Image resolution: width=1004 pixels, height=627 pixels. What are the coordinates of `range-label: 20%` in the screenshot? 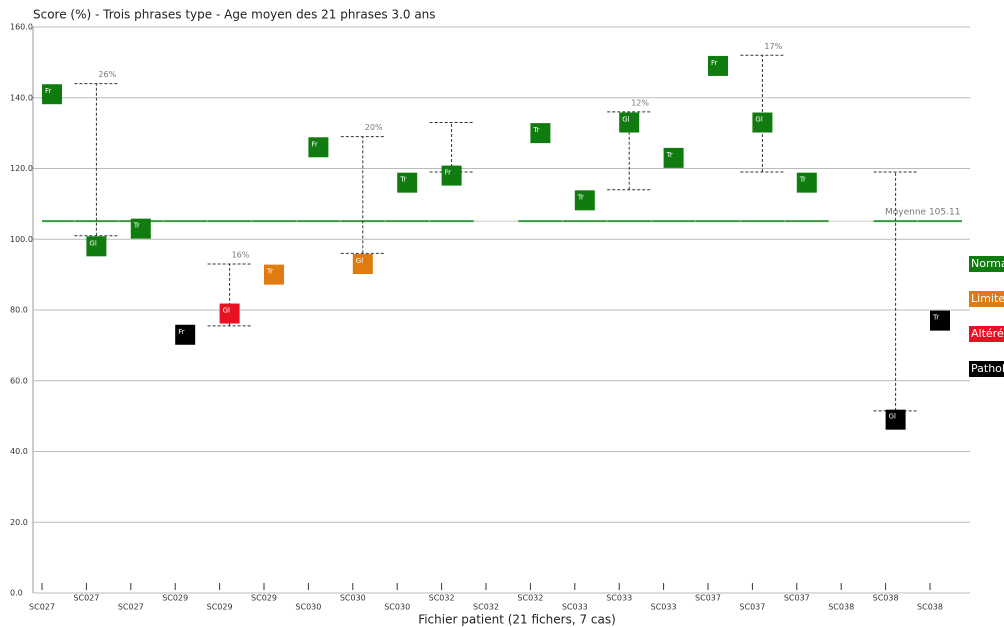 It's located at (374, 127).